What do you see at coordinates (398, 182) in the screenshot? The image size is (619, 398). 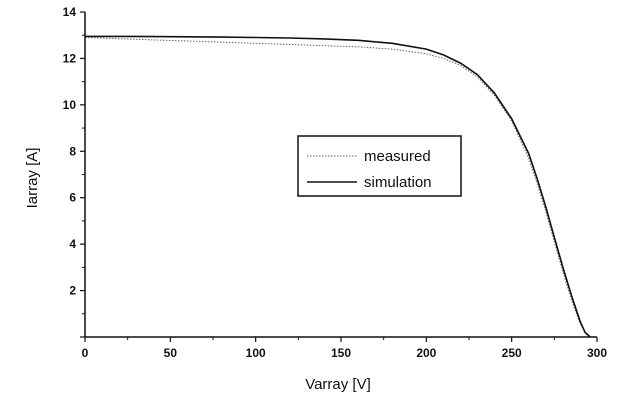 I see `legend-label-simulation: simulation` at bounding box center [398, 182].